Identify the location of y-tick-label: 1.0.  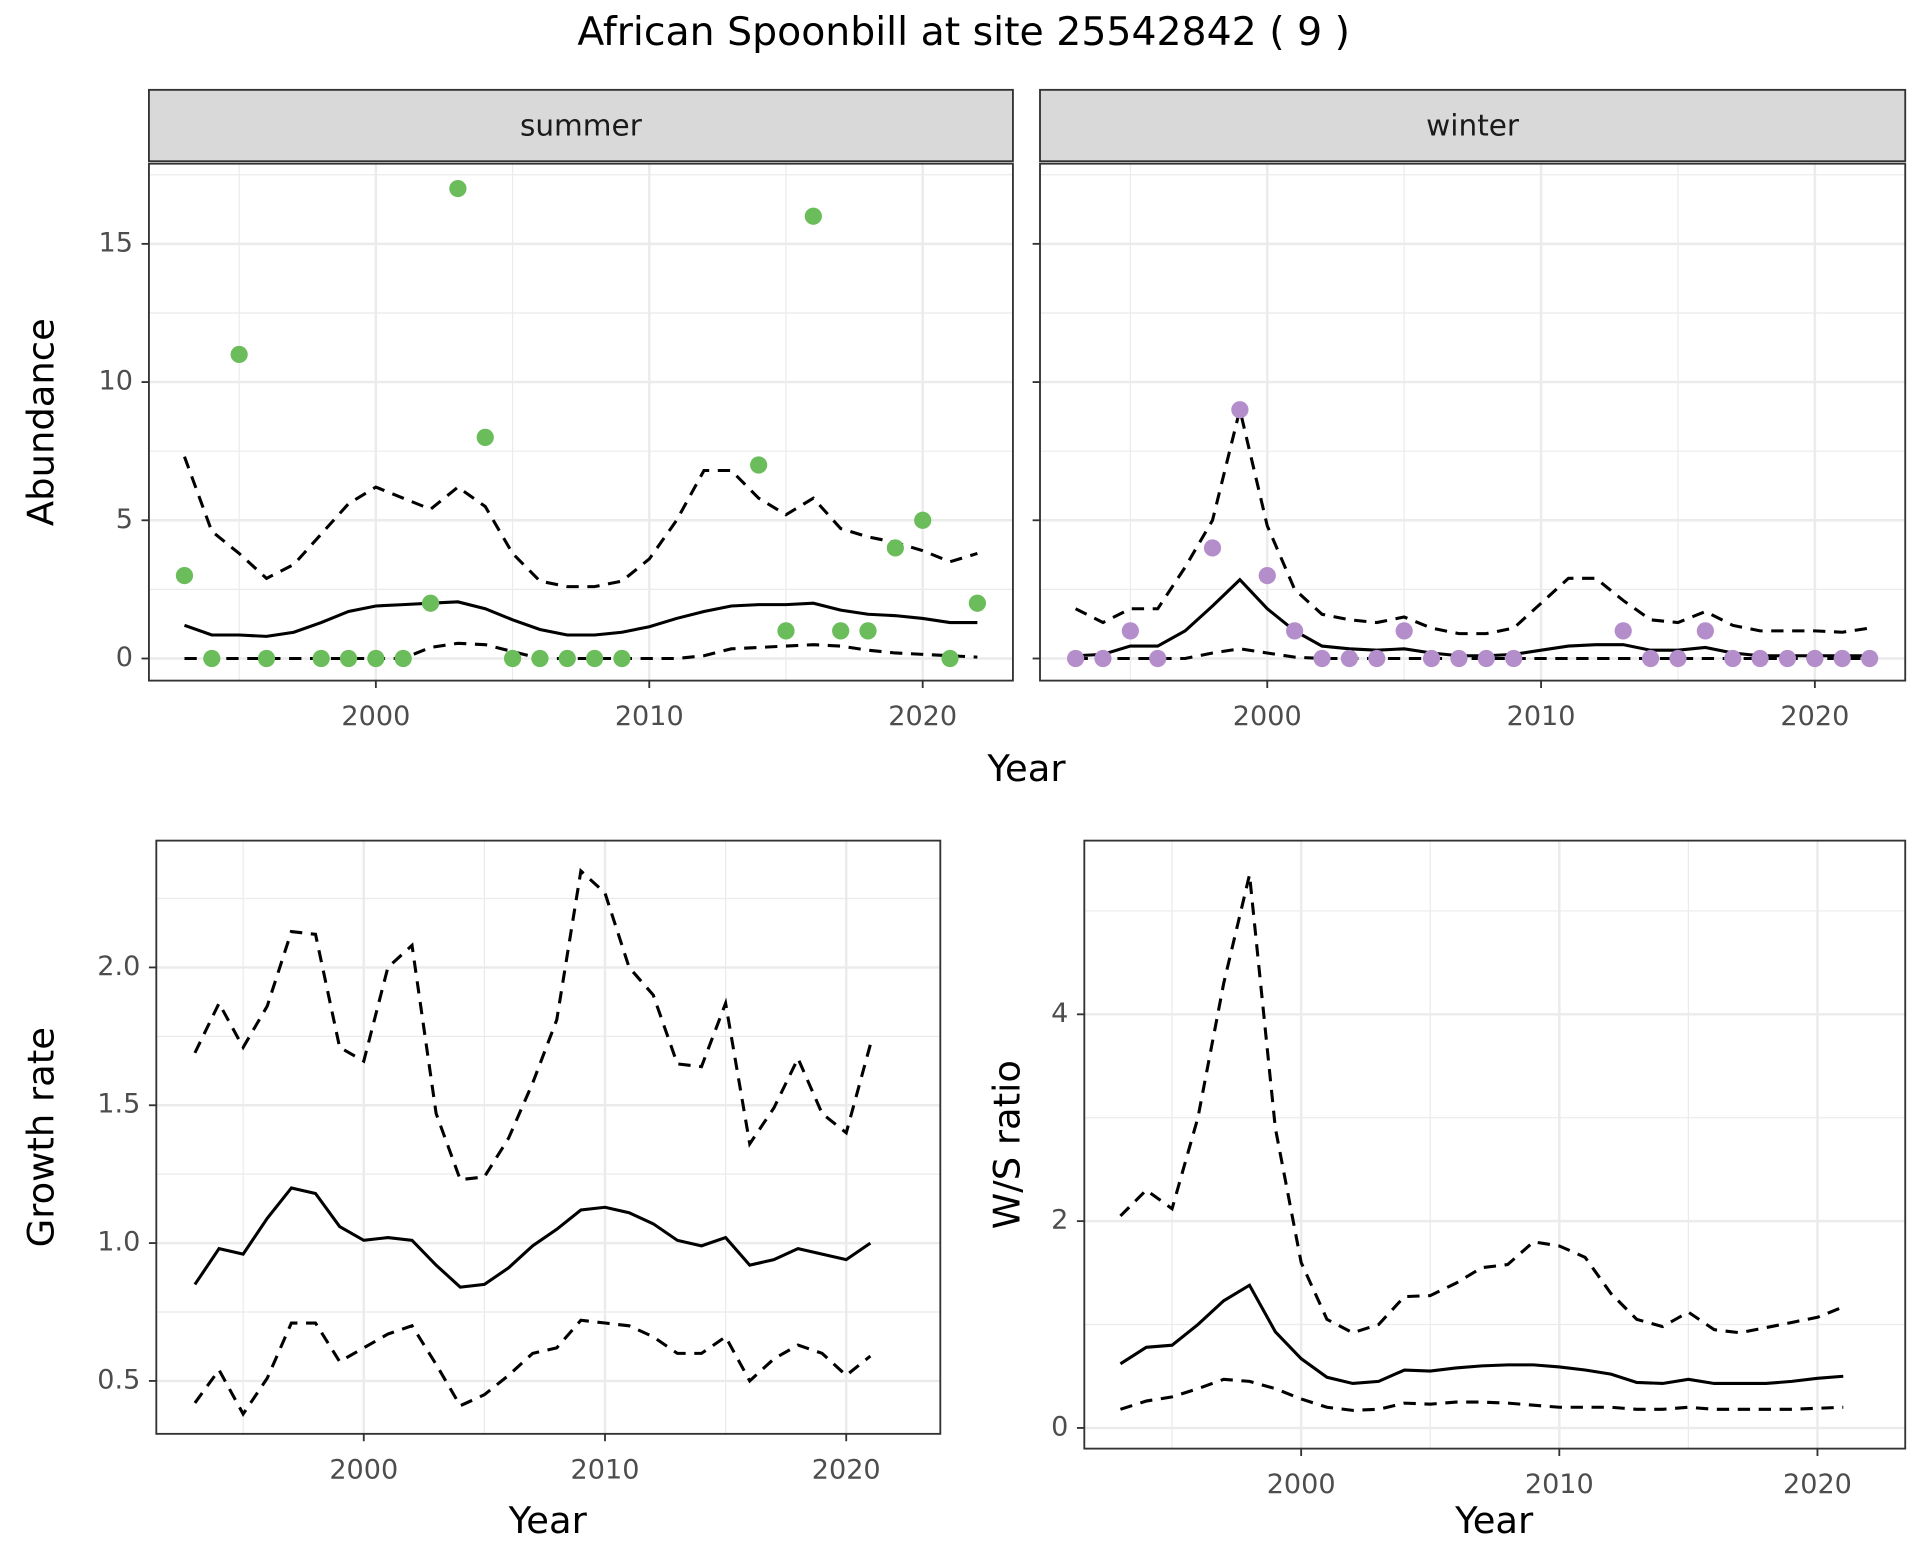
(118, 1242).